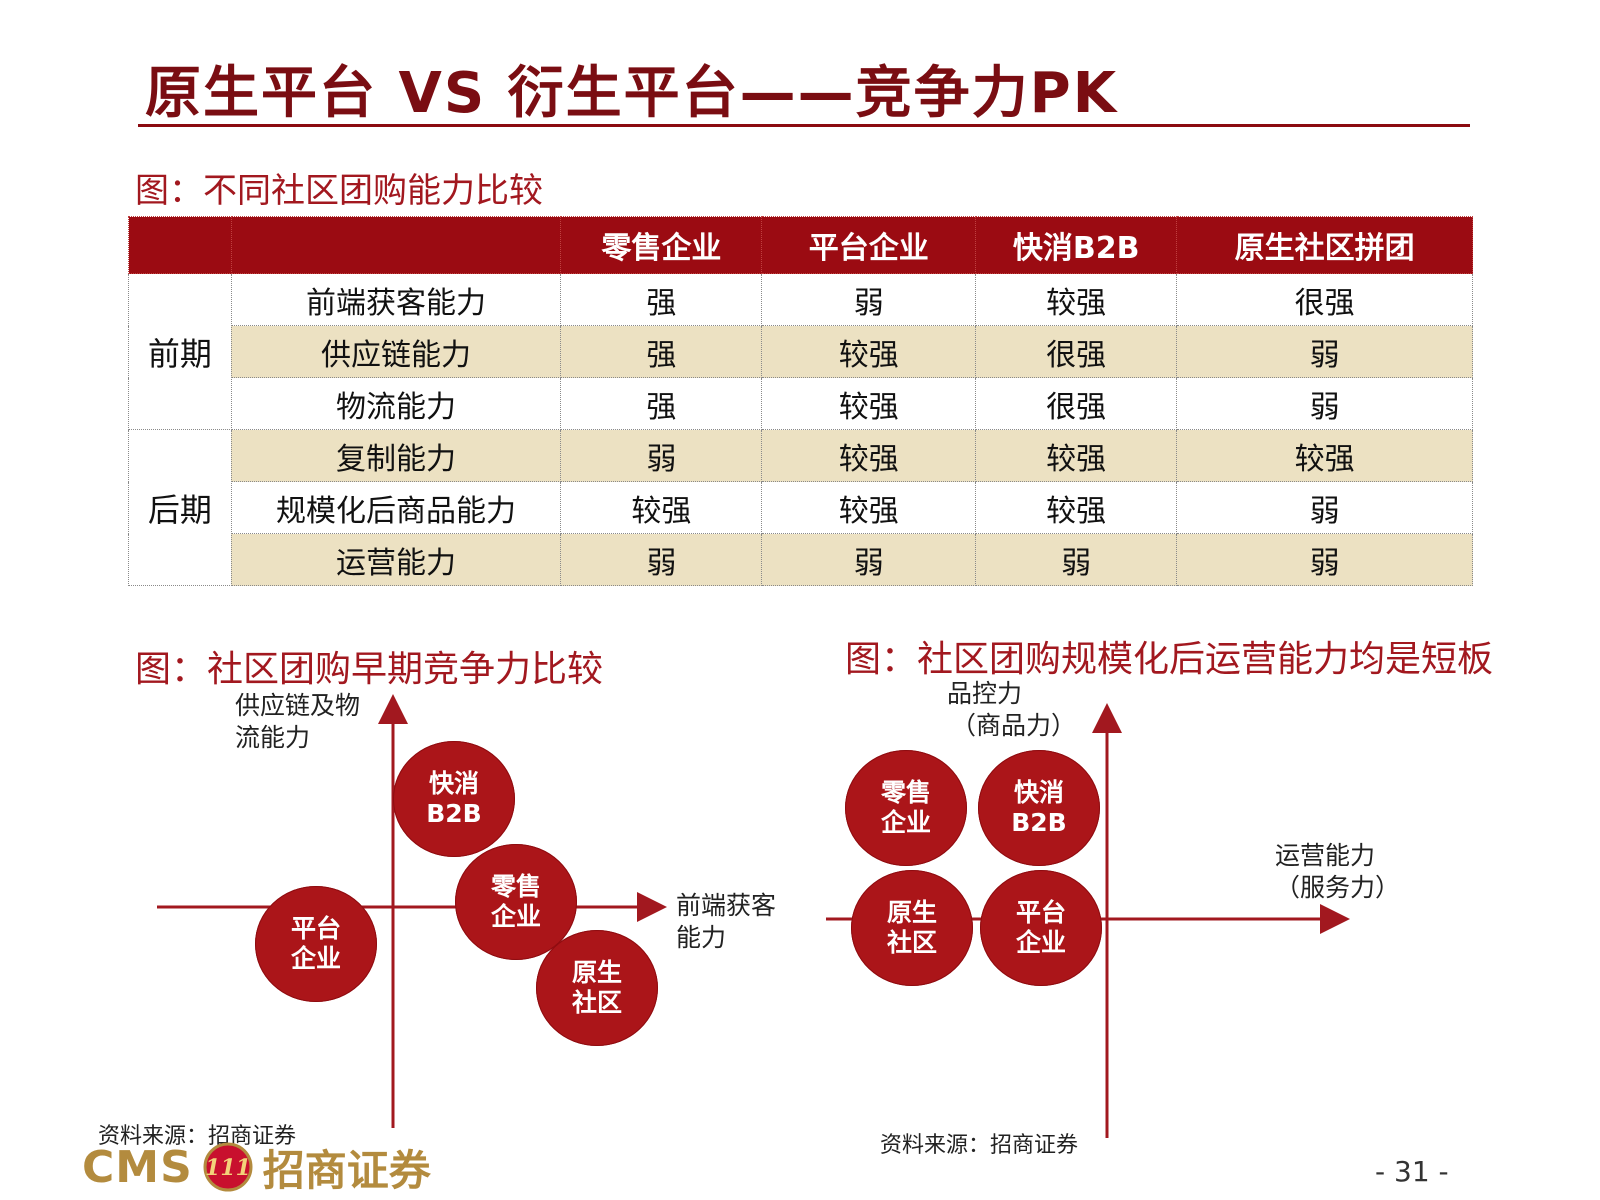 The height and width of the screenshot is (1200, 1600). Describe the element at coordinates (396, 455) in the screenshot. I see `row-label: 复制能力` at that location.